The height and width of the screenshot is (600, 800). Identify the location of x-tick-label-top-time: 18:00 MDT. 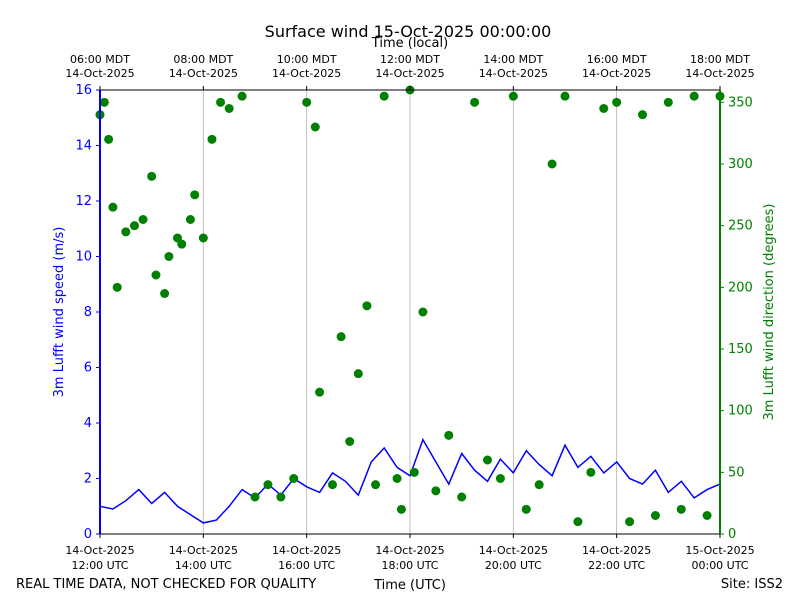
(720, 59).